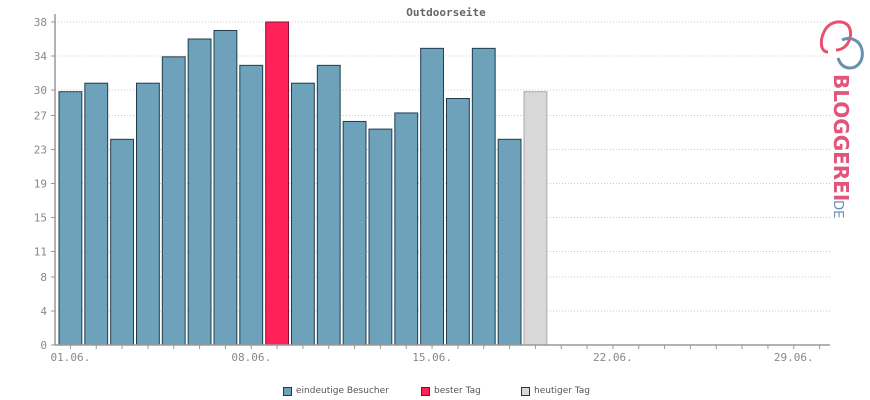 The image size is (870, 400). What do you see at coordinates (525, 391) in the screenshot?
I see `legend-swatch-today` at bounding box center [525, 391].